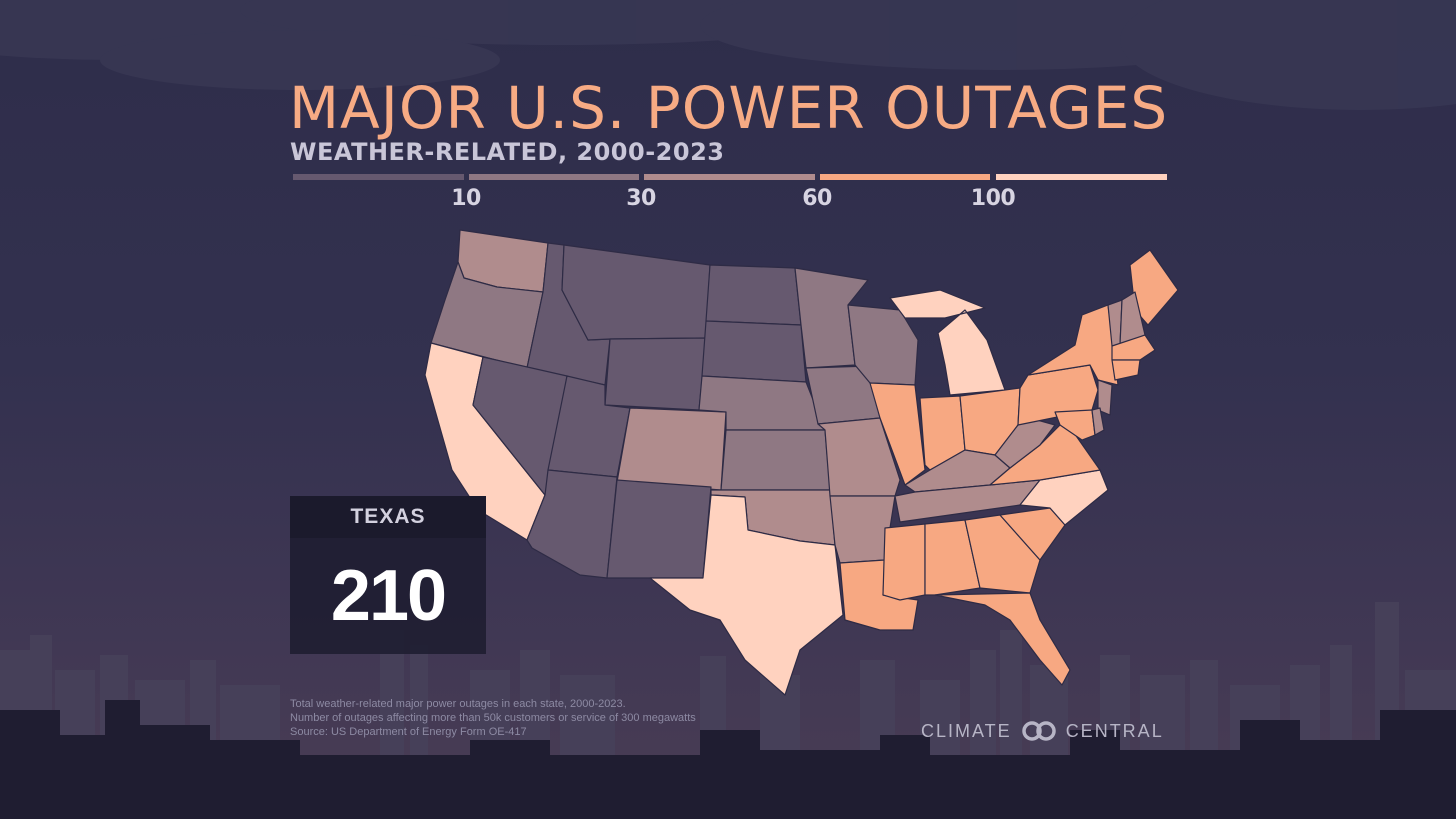  Describe the element at coordinates (1133, 347) in the screenshot. I see `state-massachusetts` at that location.